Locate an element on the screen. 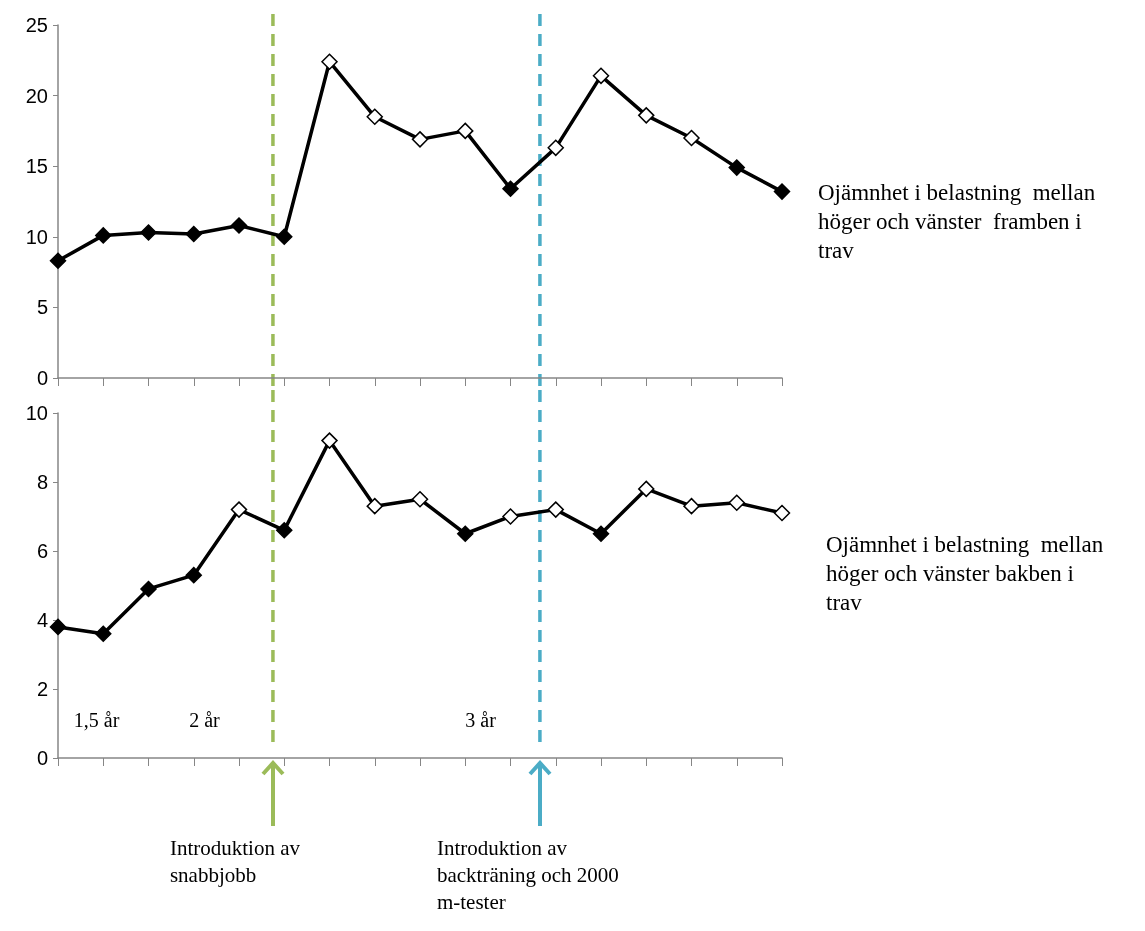 This screenshot has width=1145, height=931. series-label: Ojämnhet i belastning mellan höger och vänster bakben i trav is located at coordinates (965, 574).